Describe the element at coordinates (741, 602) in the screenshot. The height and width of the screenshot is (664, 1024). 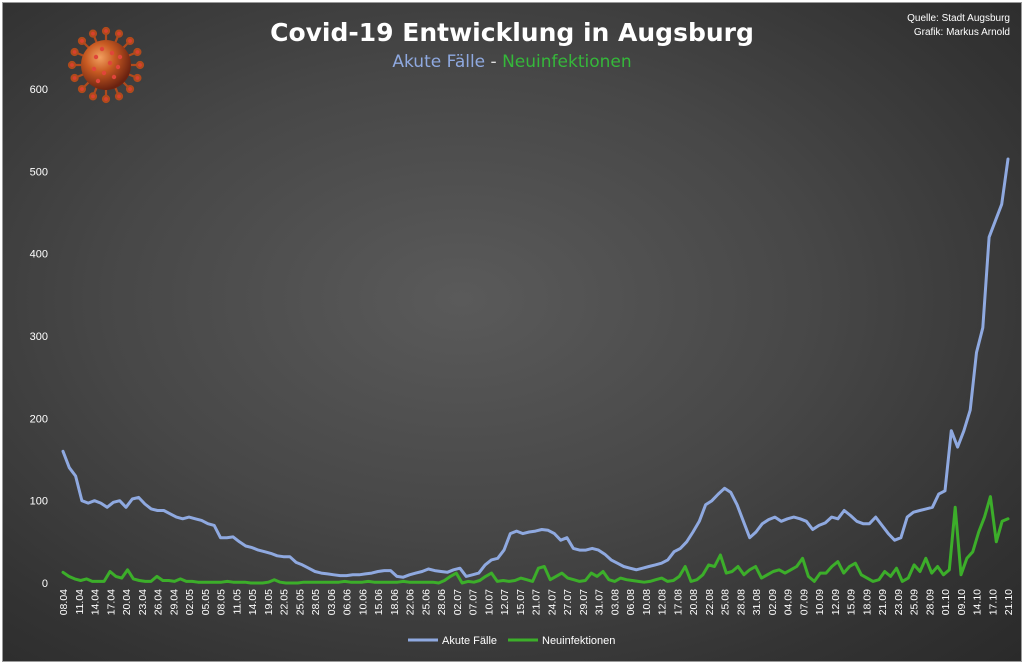
I see `x-tick-label: 28.08` at that location.